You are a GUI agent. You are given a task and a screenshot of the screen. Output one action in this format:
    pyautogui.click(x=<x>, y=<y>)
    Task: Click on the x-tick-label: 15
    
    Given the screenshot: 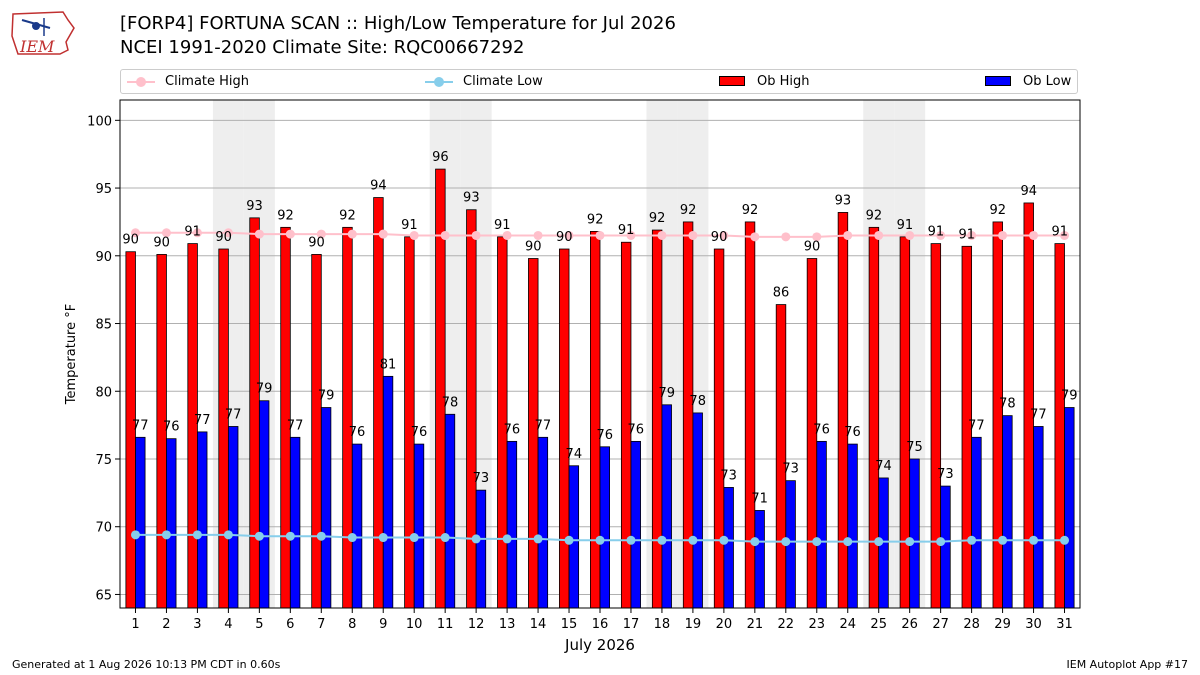 What is the action you would take?
    pyautogui.click(x=569, y=624)
    